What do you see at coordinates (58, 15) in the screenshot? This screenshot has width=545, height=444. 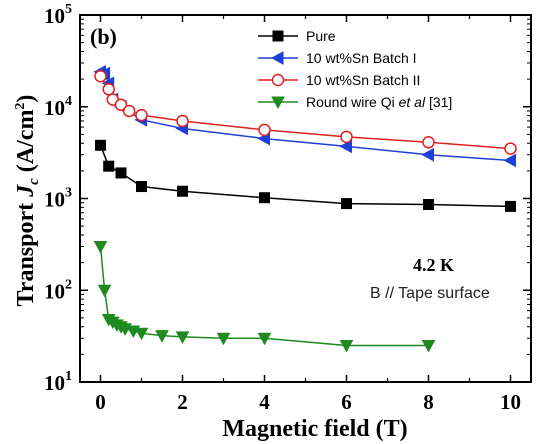 I see `y-tick-label: 10⁵` at bounding box center [58, 15].